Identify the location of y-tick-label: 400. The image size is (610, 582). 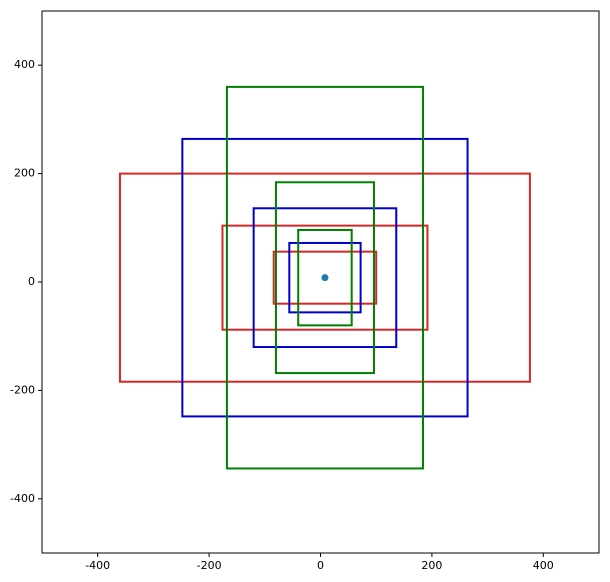
(24, 64).